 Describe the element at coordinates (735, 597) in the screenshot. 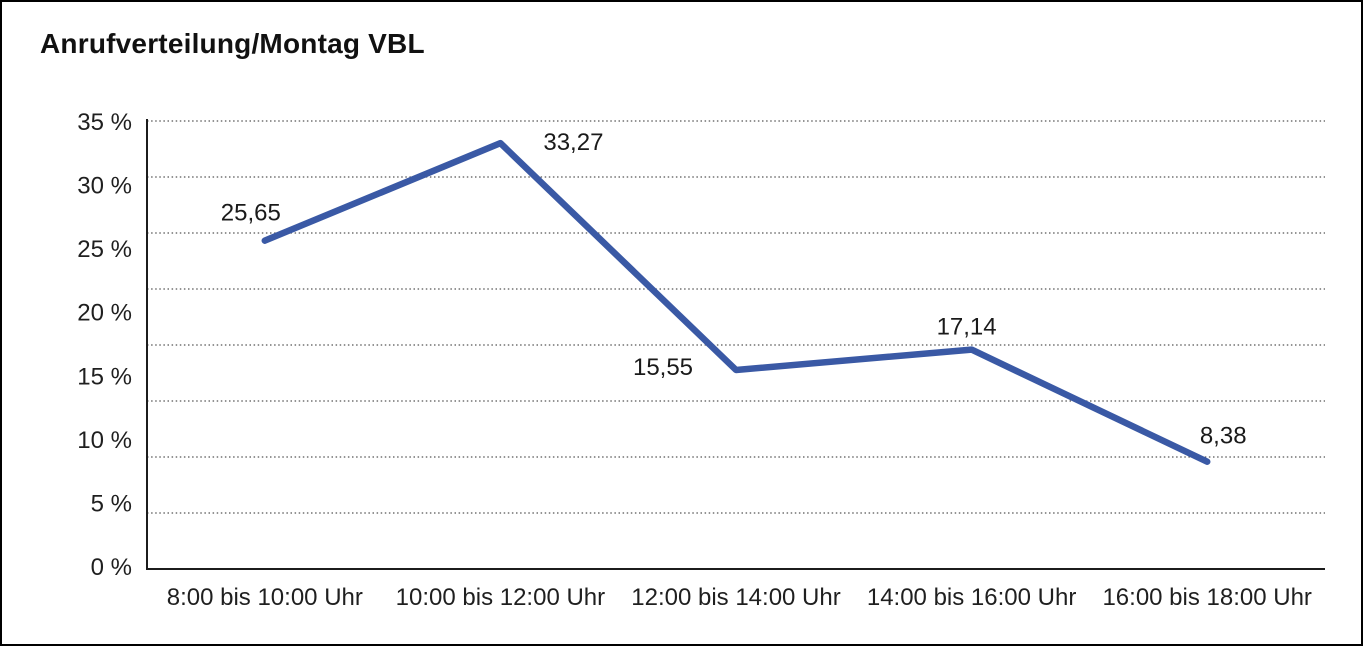

I see `x-axis-label: 12:00 bis 14:00 Uhr` at that location.